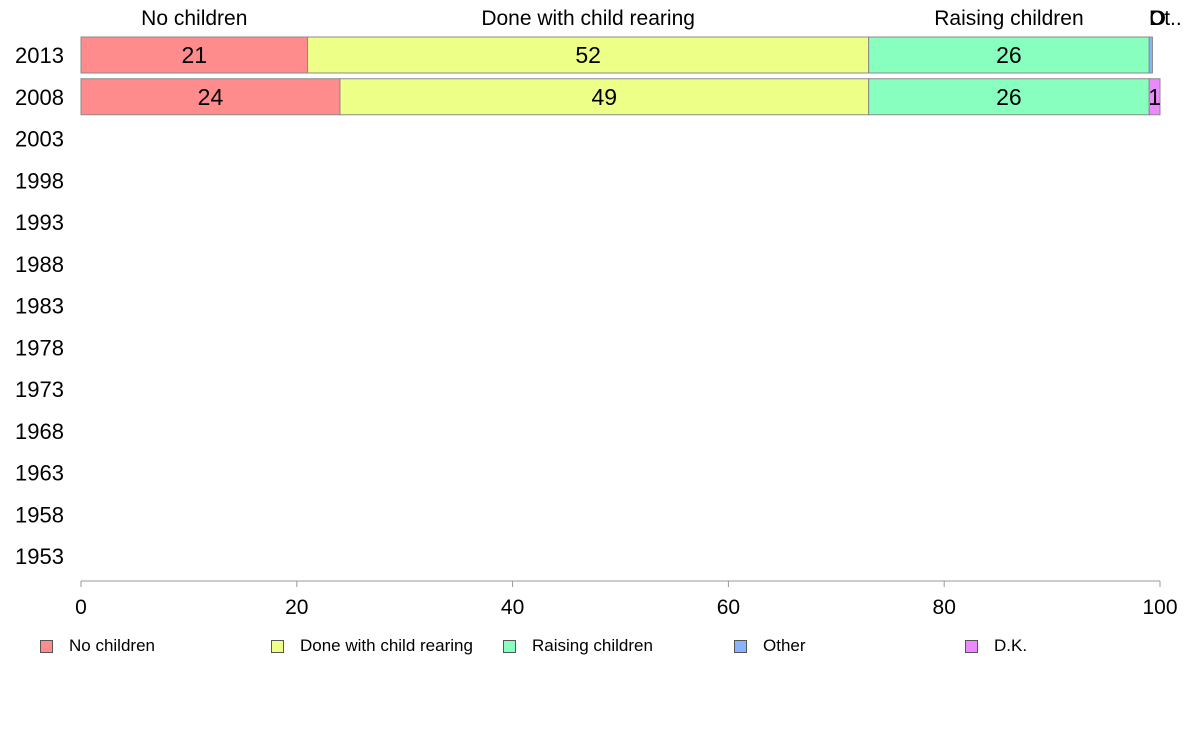  I want to click on y-tick-label: 1958, so click(39, 514).